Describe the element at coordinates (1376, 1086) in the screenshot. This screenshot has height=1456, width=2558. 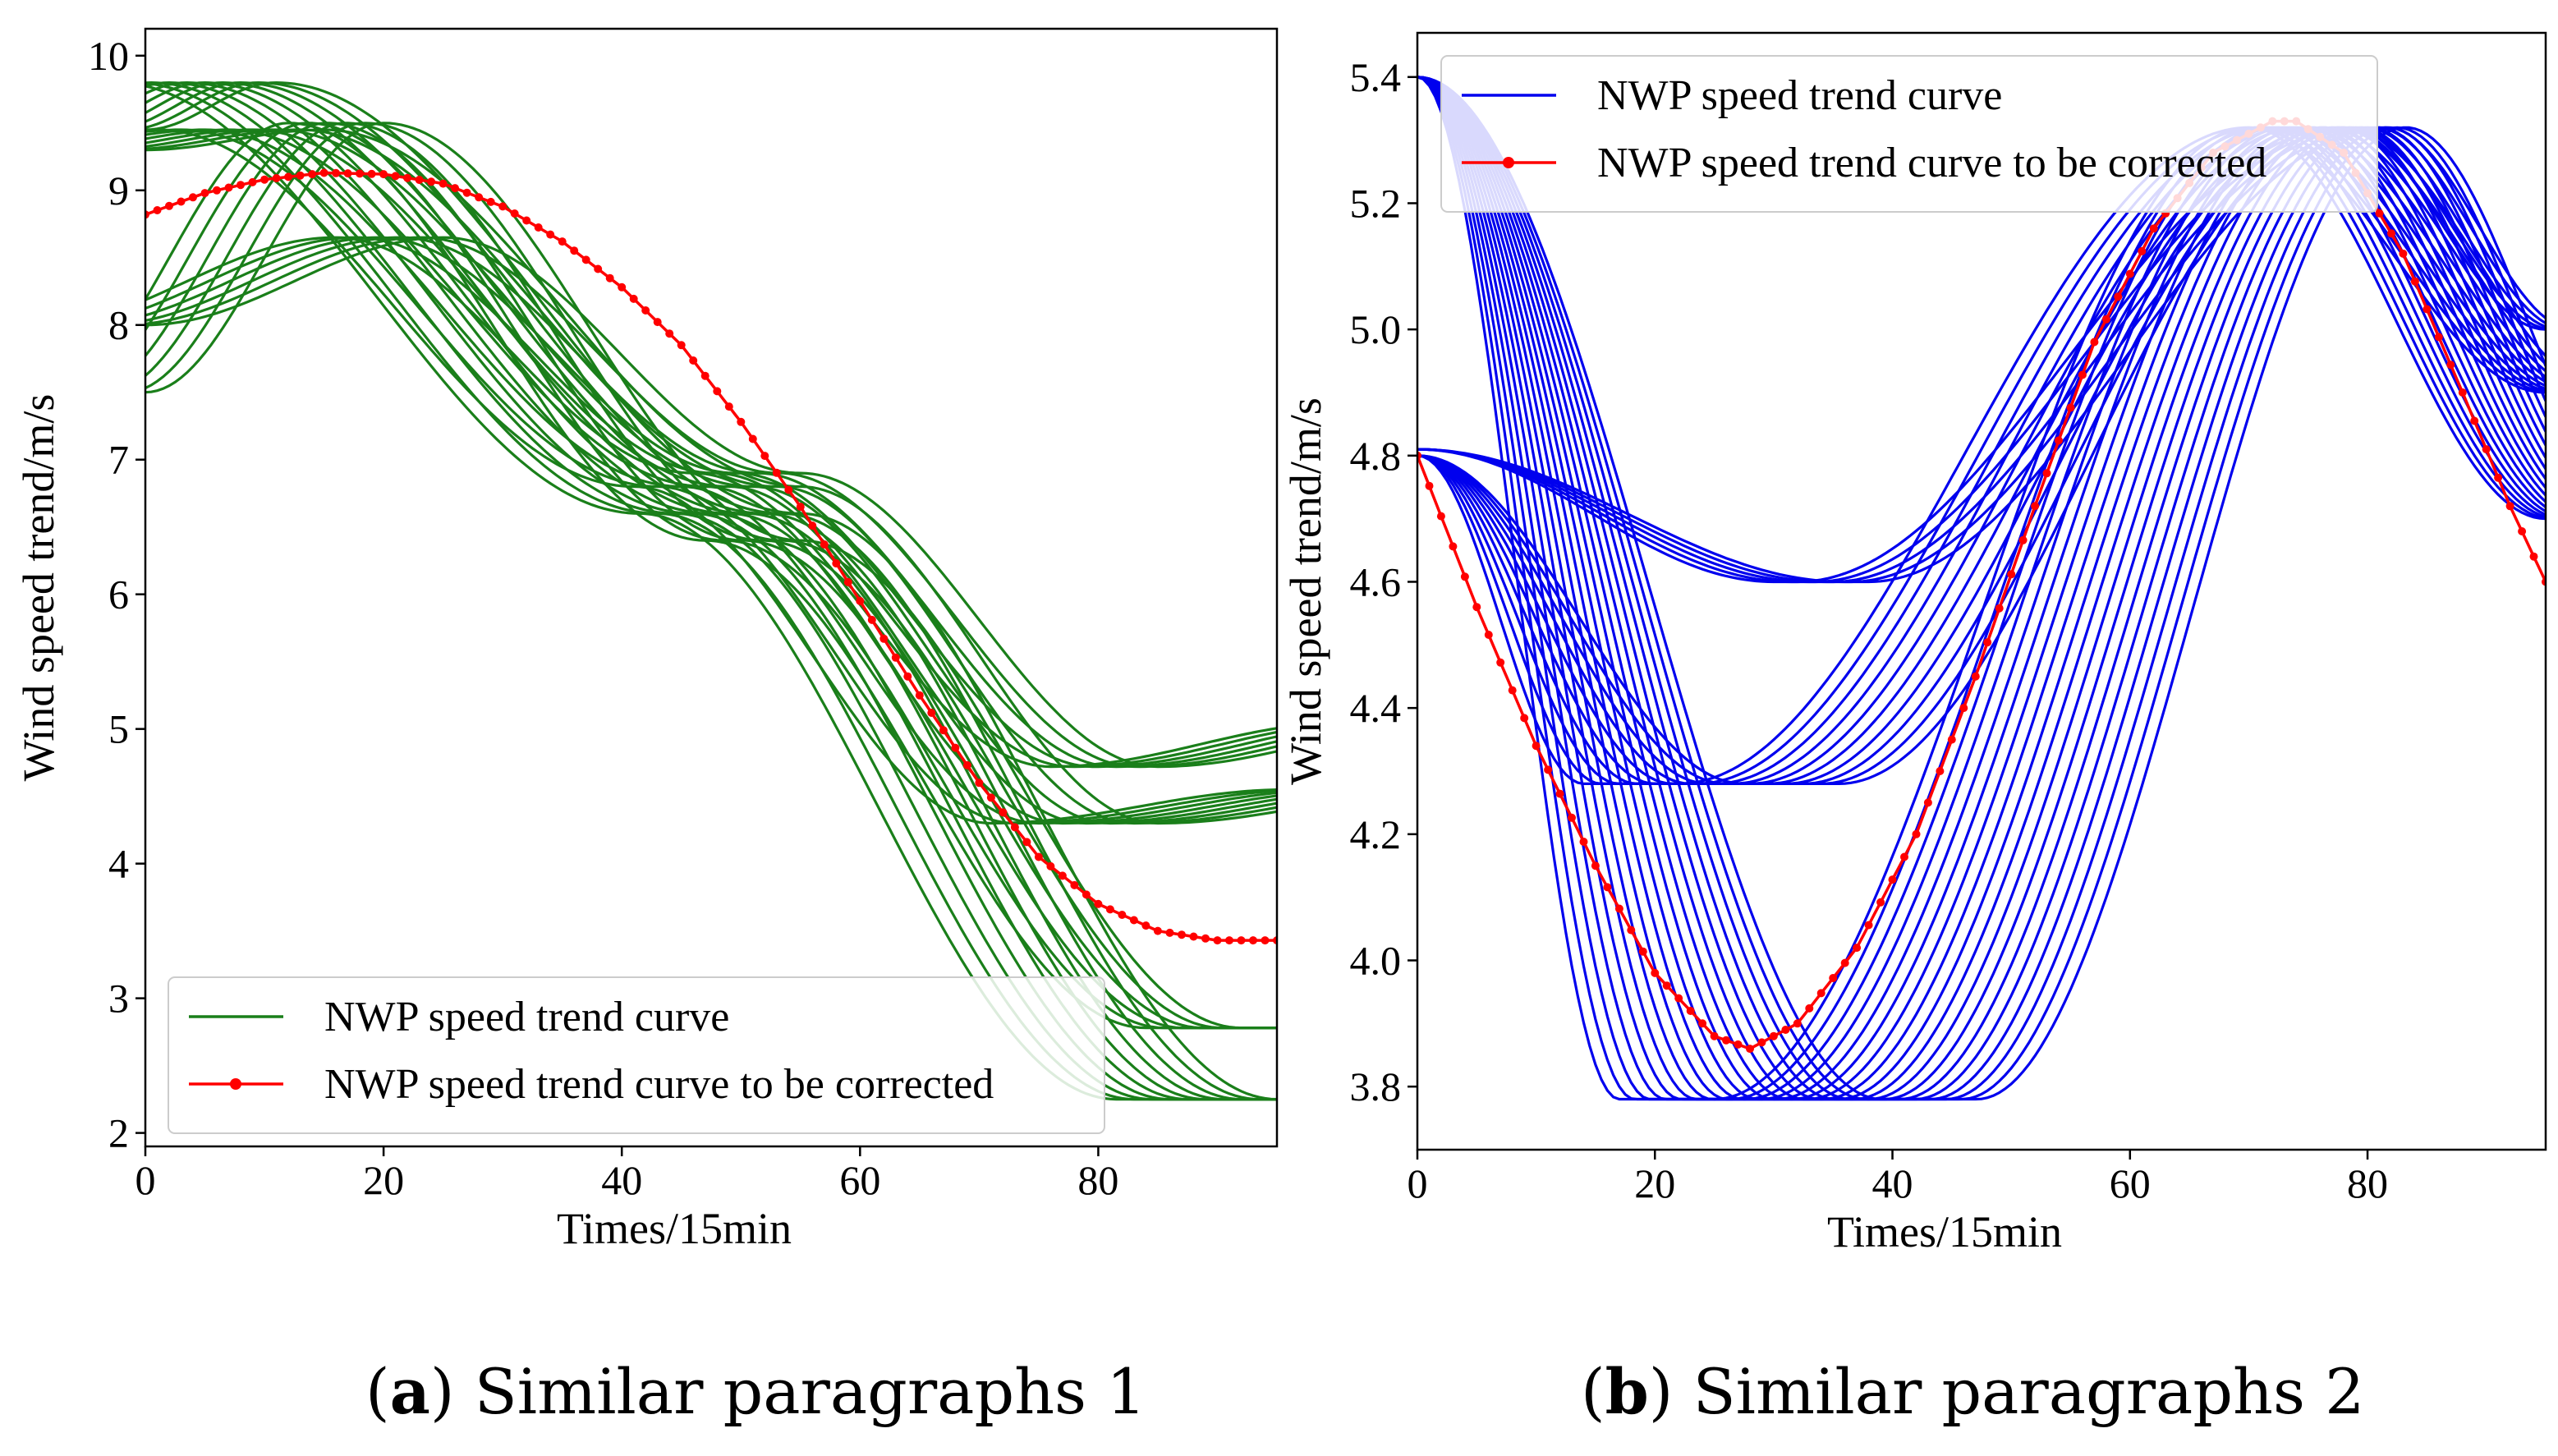
I see `y-tick-label: 3.8` at that location.